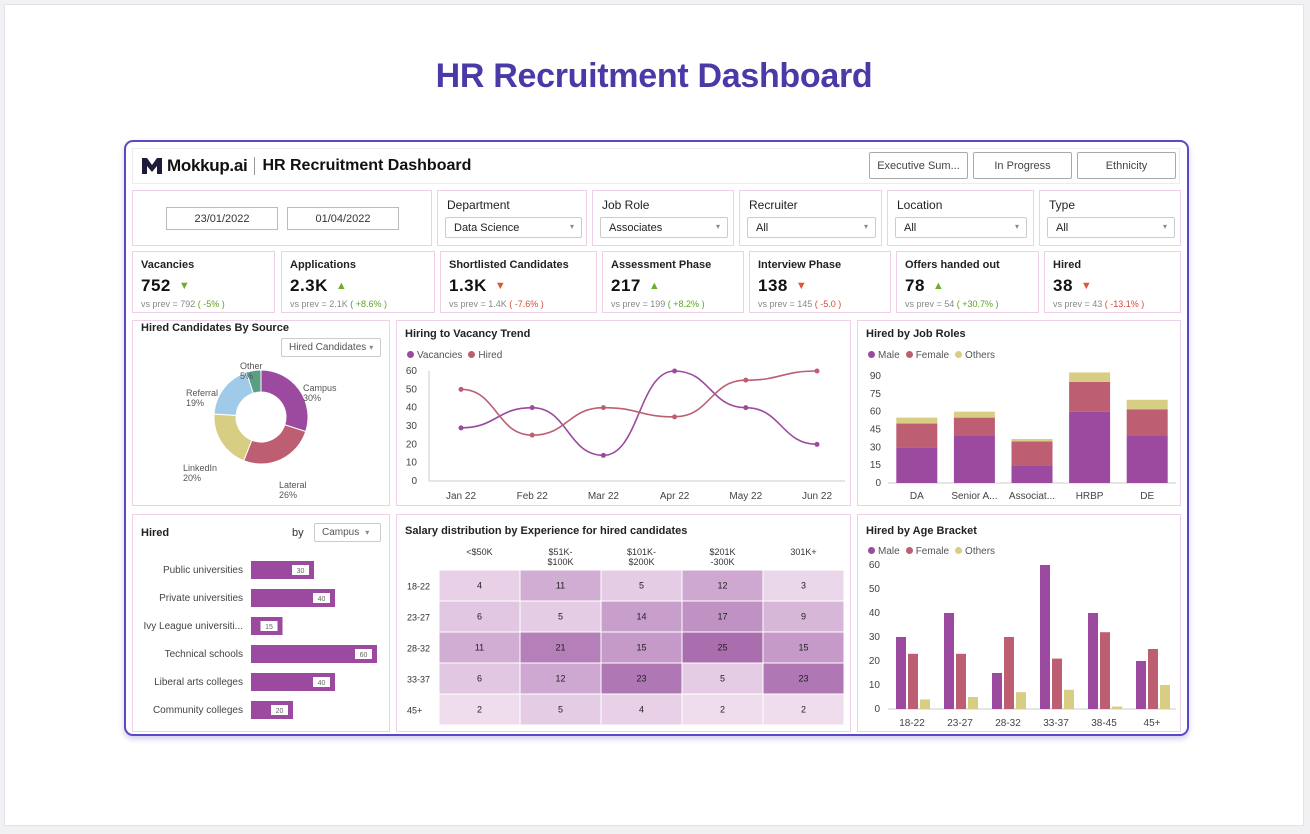 This screenshot has width=1310, height=834. What do you see at coordinates (347, 532) in the screenshot?
I see `hired-by-select: Campus ▾` at bounding box center [347, 532].